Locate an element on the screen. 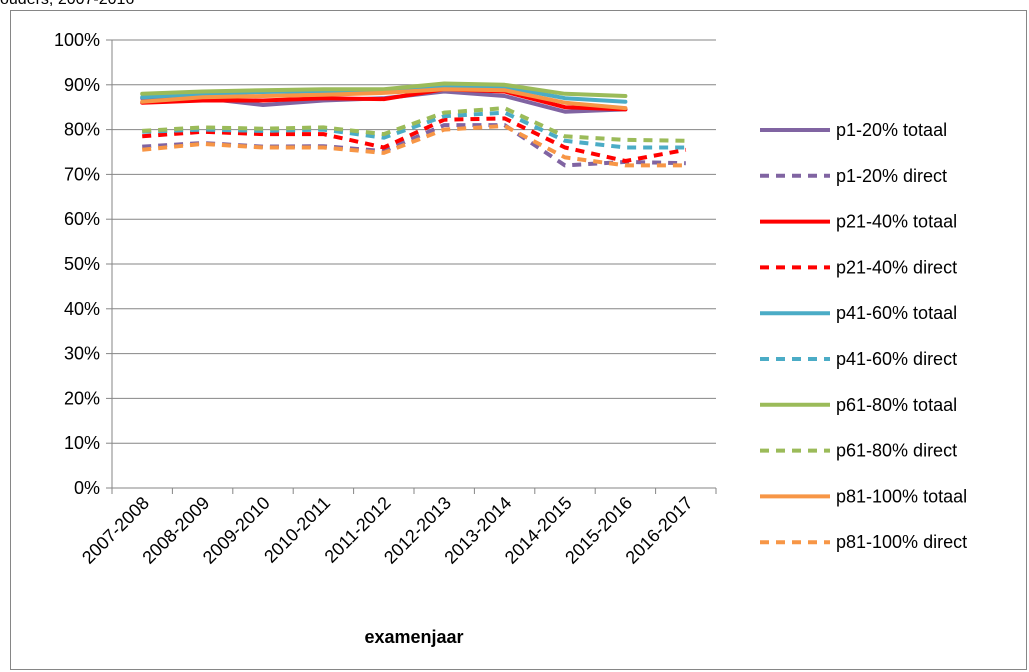 The width and height of the screenshot is (1029, 672). y-tick-label: 100% is located at coordinates (77, 40).